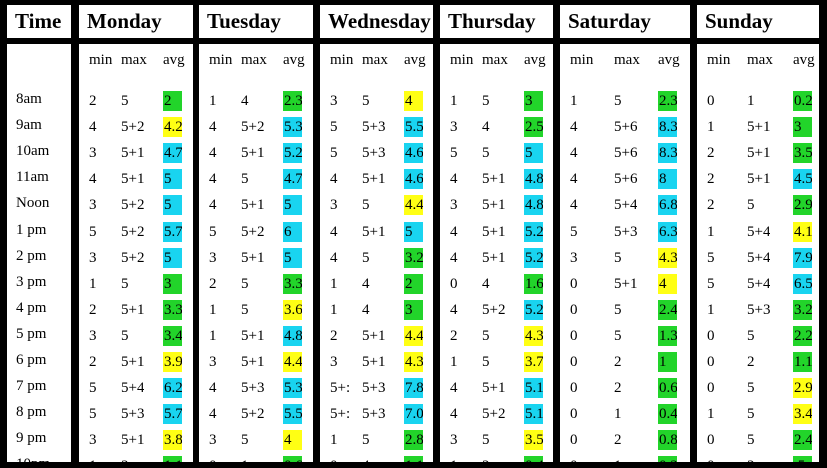 The image size is (827, 468). I want to click on table-row: 5 5+3 6.3, so click(625, 232).